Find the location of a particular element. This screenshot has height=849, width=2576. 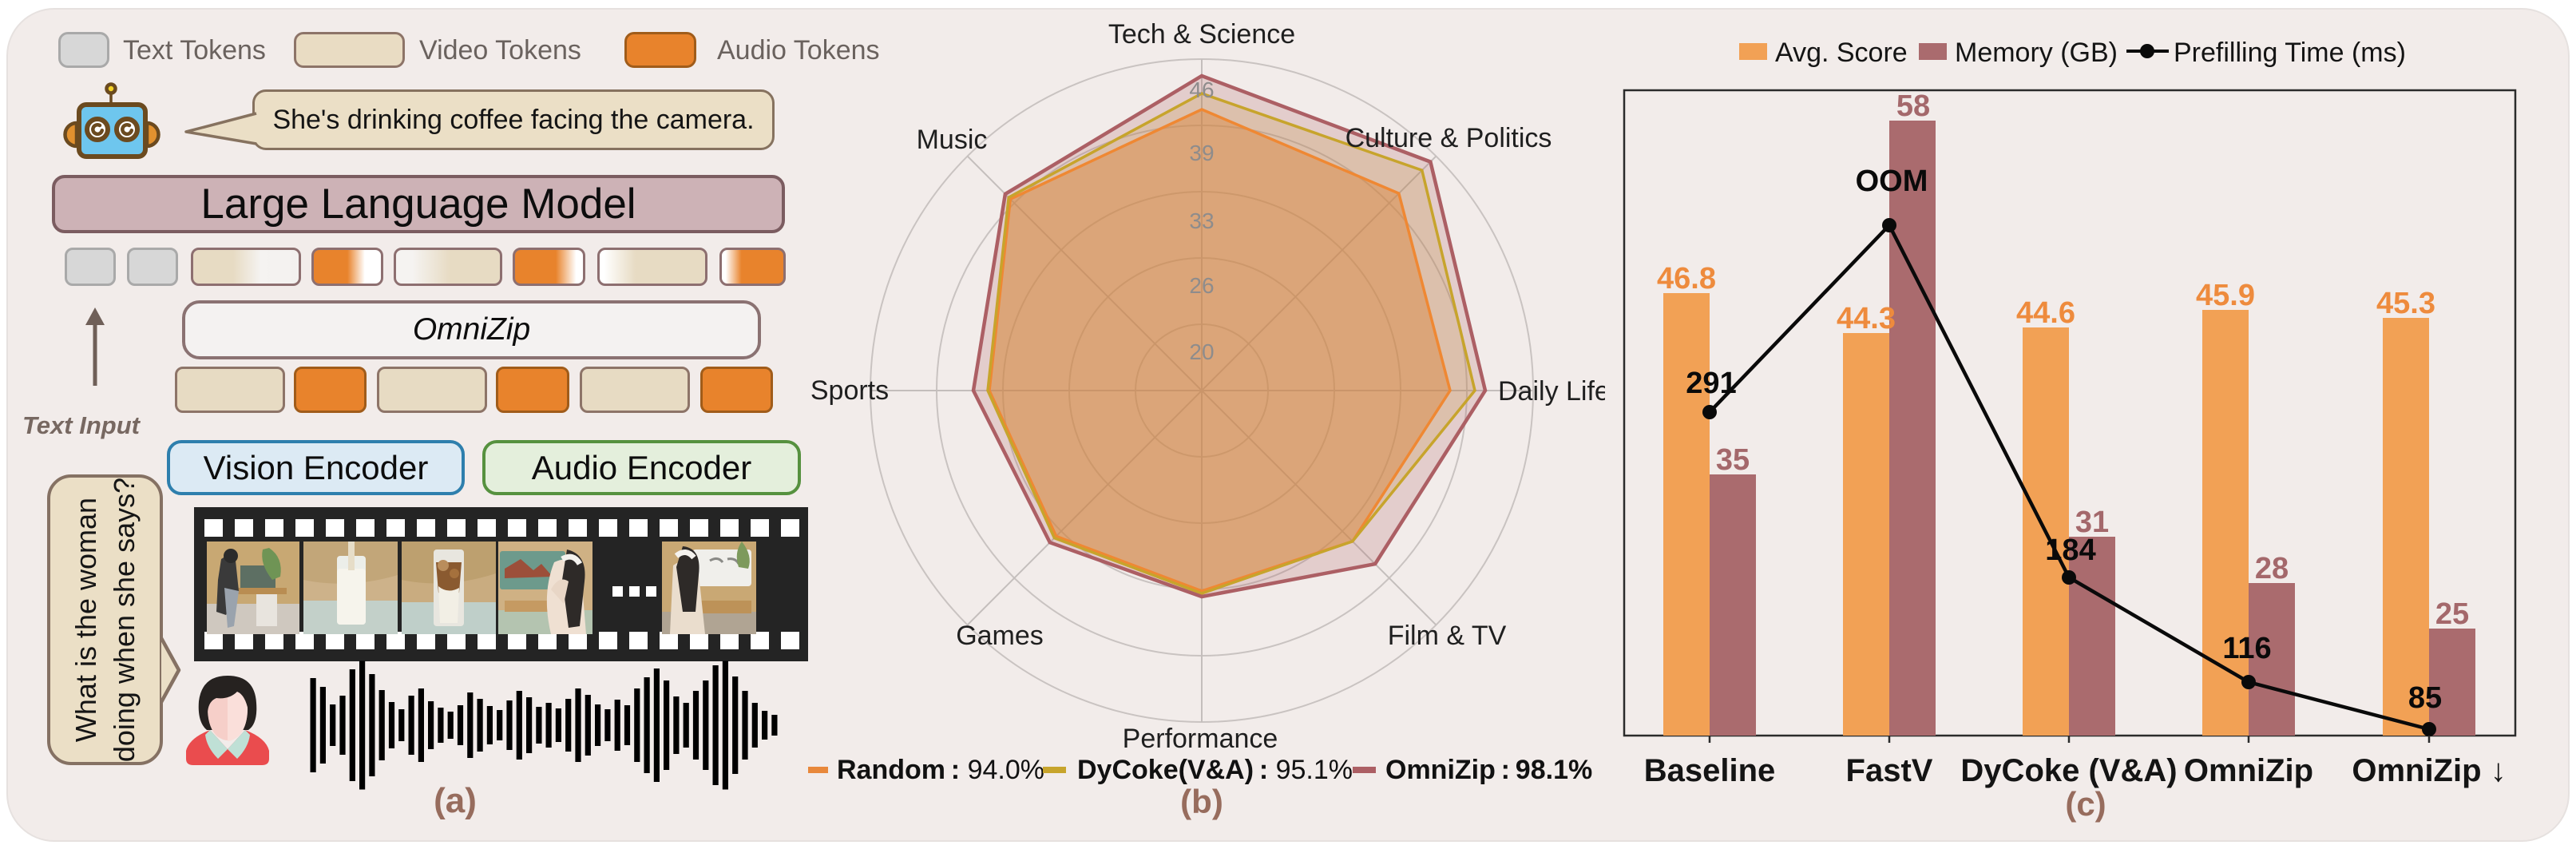

svg-text: OmniZip ↓ is located at coordinates (2429, 770).